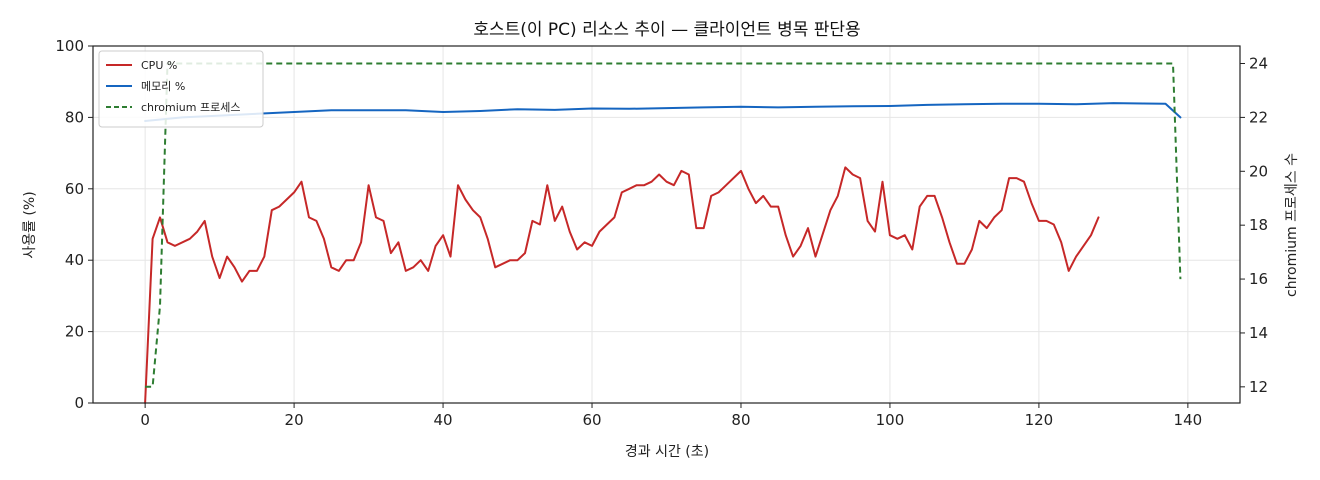 The image size is (1320, 480). What do you see at coordinates (74, 224) in the screenshot?
I see `y-axis-ticks: 0 20 40 60 80 100` at bounding box center [74, 224].